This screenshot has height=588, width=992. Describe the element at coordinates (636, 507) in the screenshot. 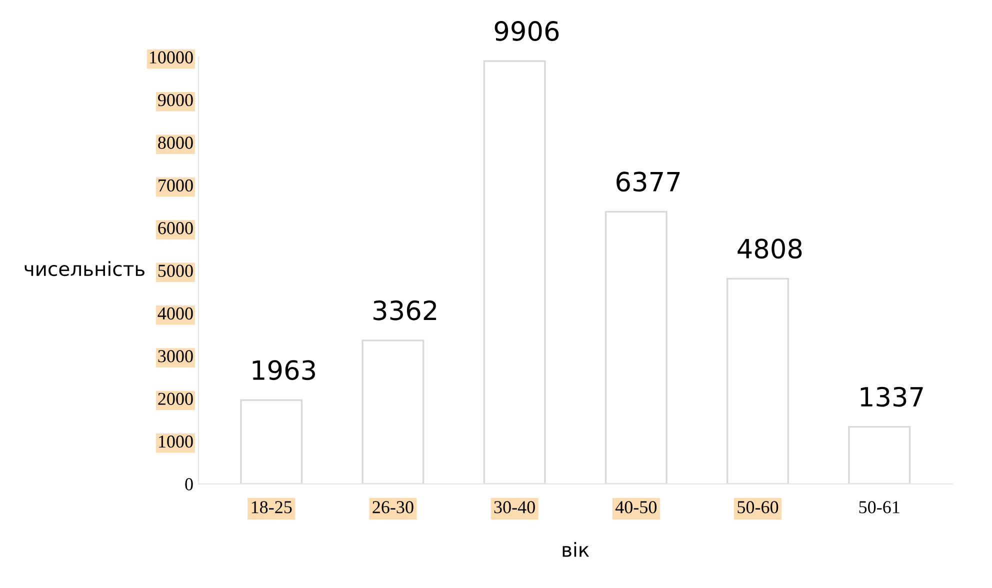

I see `x-tick-label: 40-50` at that location.